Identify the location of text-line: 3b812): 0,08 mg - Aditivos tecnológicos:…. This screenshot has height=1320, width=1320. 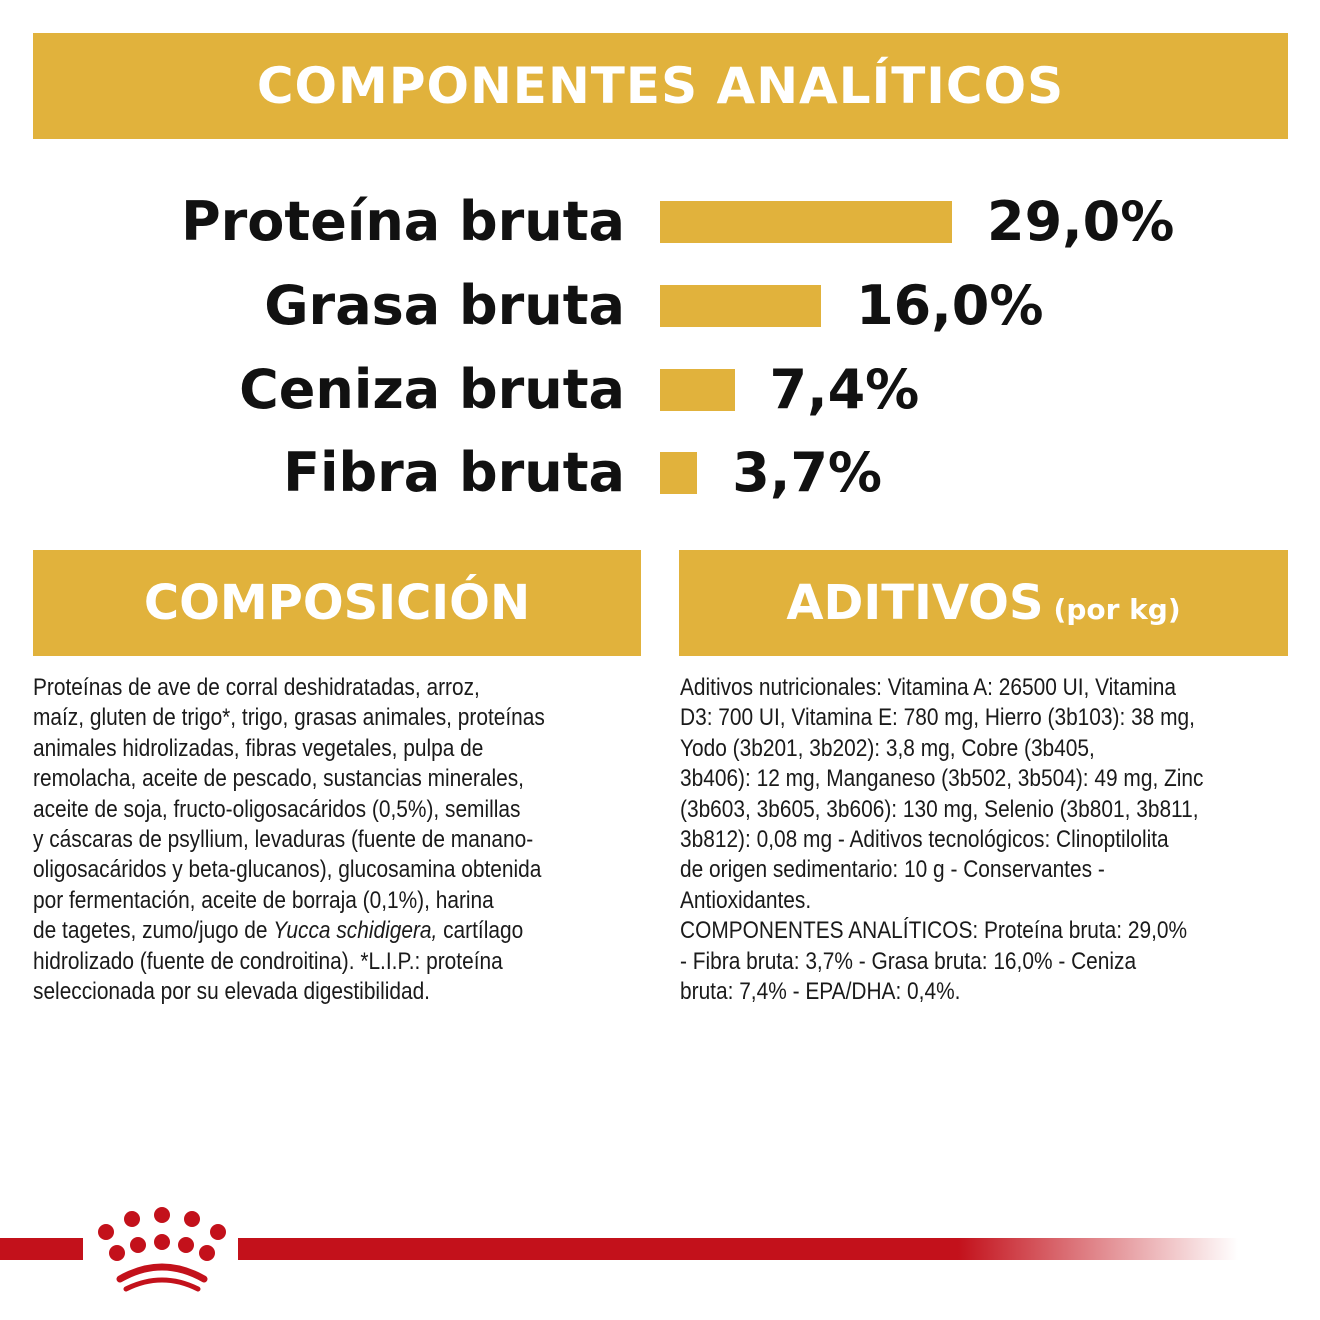
(924, 840).